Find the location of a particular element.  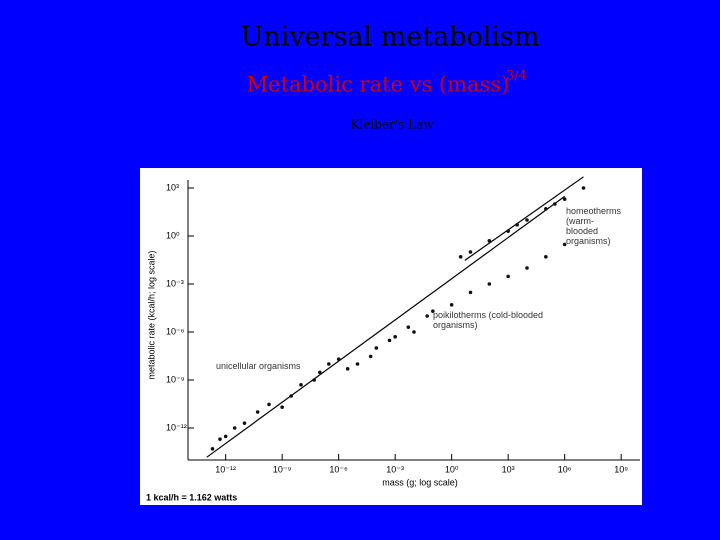

x-tick-label: 10⁻⁹ is located at coordinates (282, 469).